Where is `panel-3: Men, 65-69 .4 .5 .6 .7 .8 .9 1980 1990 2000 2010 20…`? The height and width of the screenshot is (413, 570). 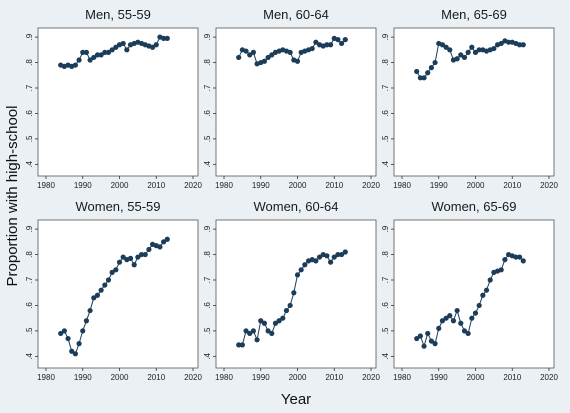 panel-3: Men, 65-69 .4 .5 .6 .7 .8 .9 1980 1990 2000 2010 20… is located at coordinates (469, 98).